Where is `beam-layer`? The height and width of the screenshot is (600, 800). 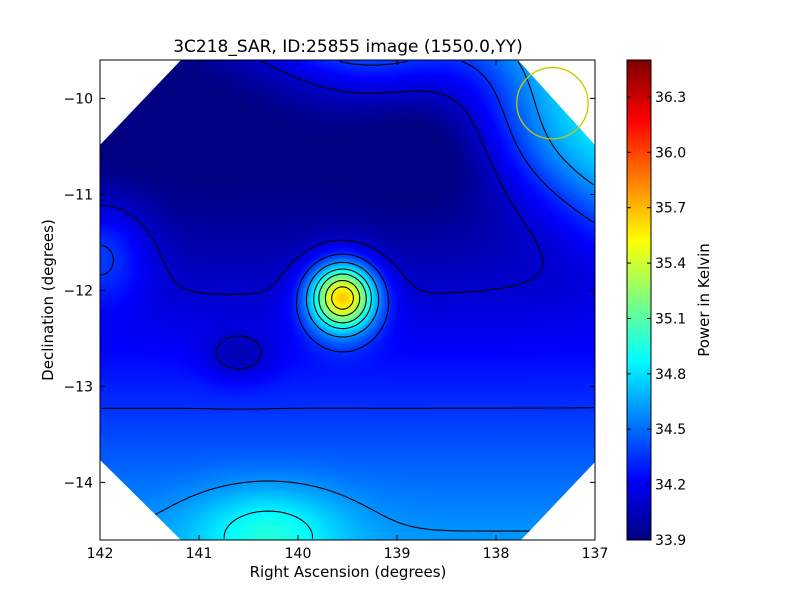
beam-layer is located at coordinates (552, 103).